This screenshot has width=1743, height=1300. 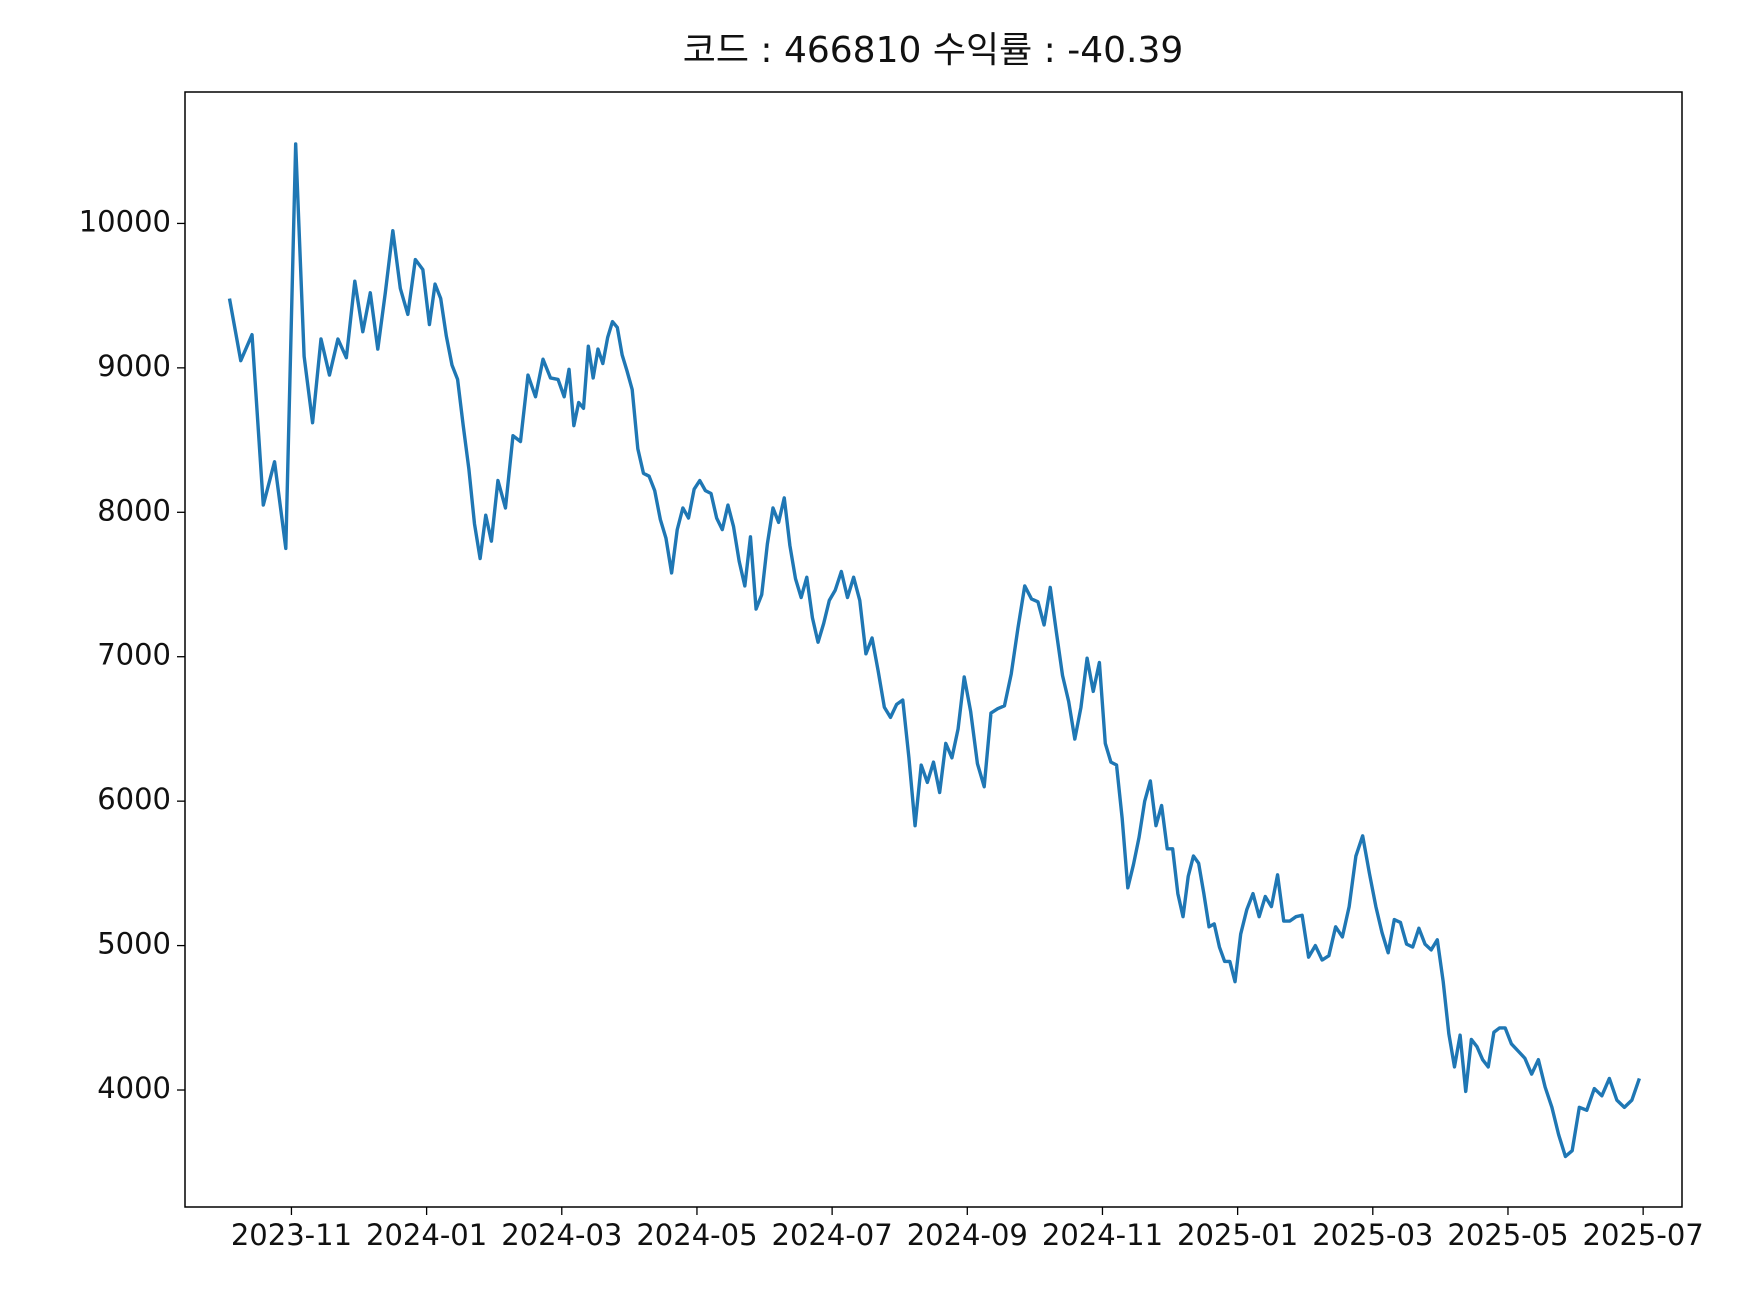 I want to click on x-tick-label: 2025-01, so click(x=1237, y=1235).